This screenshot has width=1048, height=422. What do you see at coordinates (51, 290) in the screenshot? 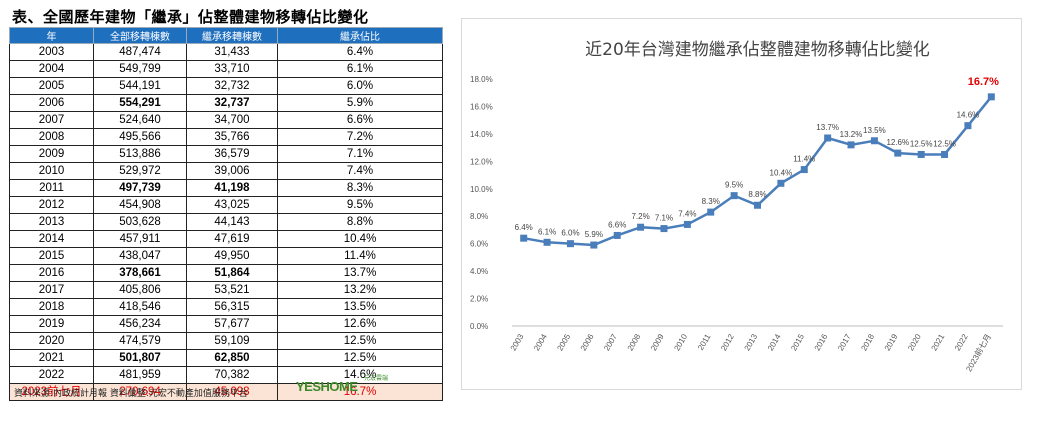
I see `cell-year: 2017` at bounding box center [51, 290].